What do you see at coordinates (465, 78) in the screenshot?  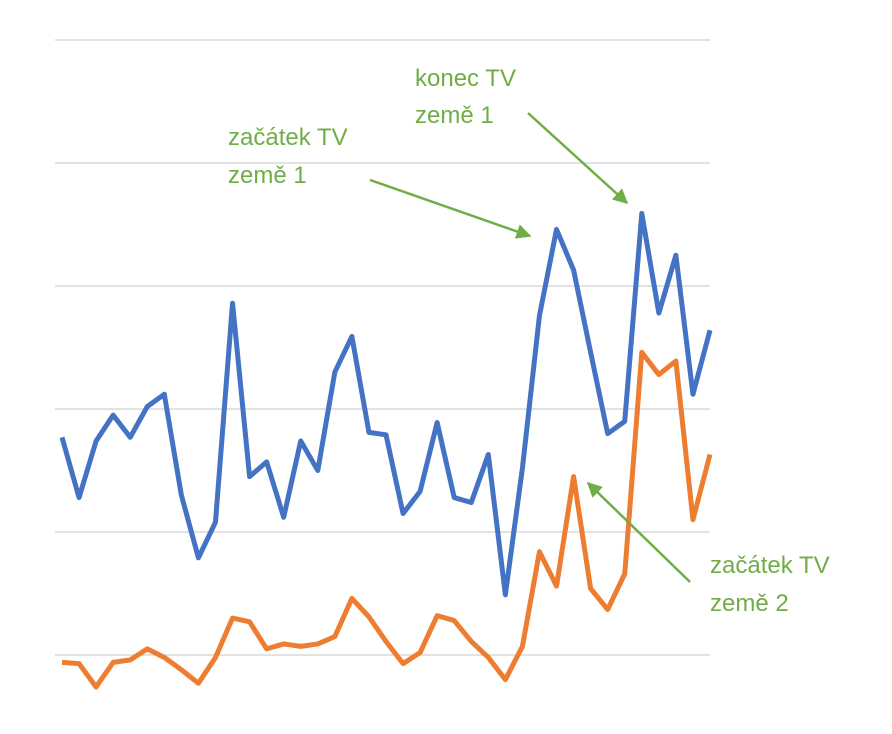 I see `annotation: konec TV` at bounding box center [465, 78].